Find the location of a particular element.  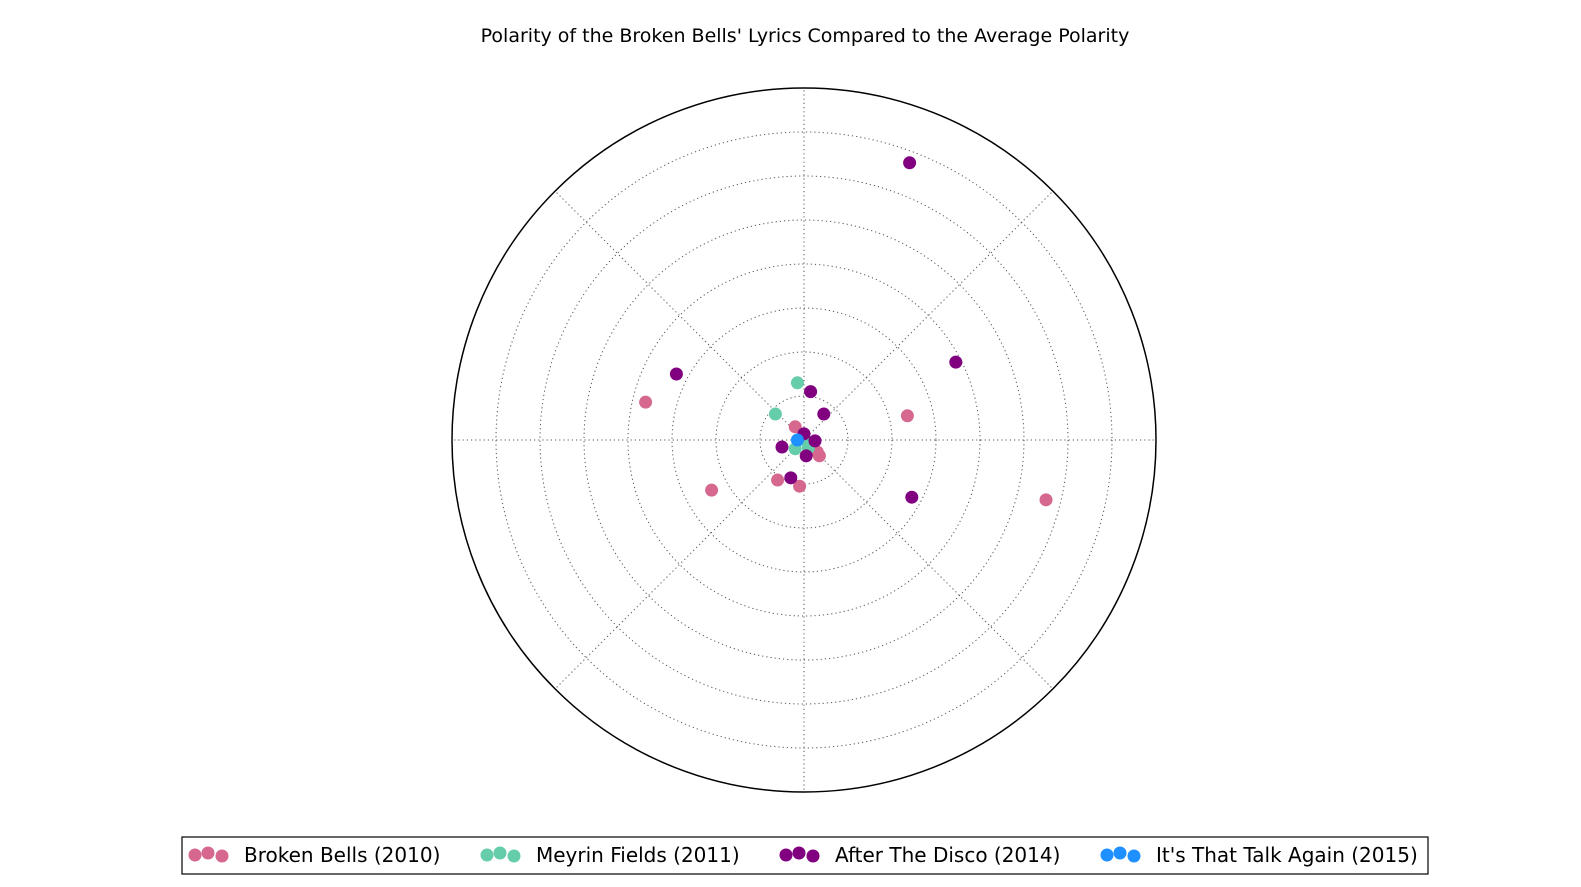

legend-label: It's That Talk Again (2015) is located at coordinates (1287, 855).